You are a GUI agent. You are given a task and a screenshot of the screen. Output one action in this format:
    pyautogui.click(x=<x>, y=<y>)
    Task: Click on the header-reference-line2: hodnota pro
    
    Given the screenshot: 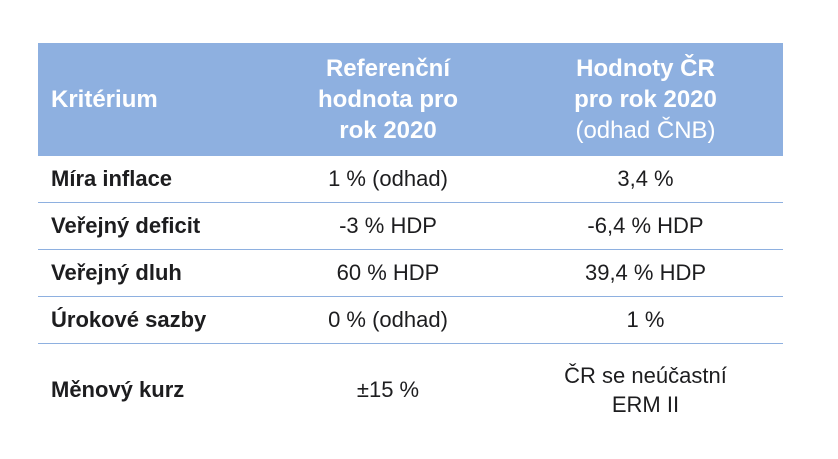 What is the action you would take?
    pyautogui.click(x=388, y=99)
    